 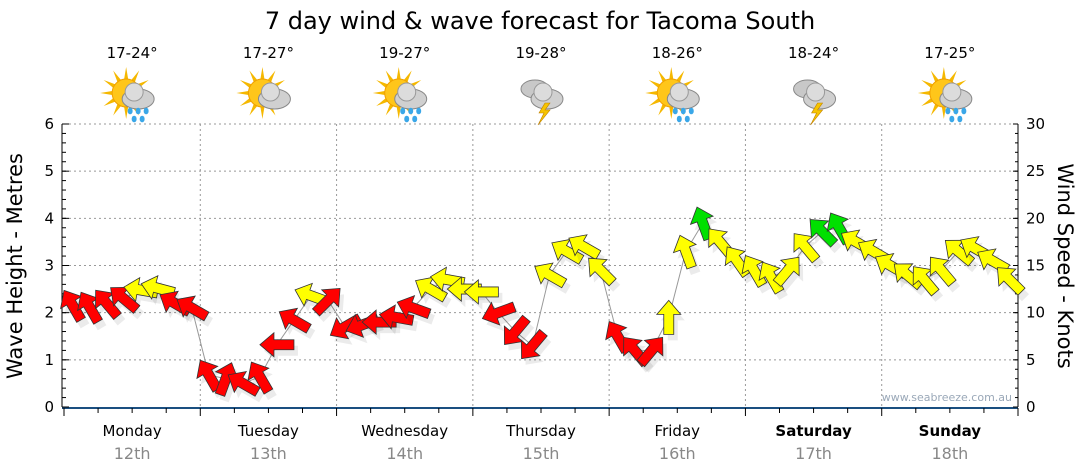 I want to click on temperature-range: 18-24°, so click(x=813, y=53).